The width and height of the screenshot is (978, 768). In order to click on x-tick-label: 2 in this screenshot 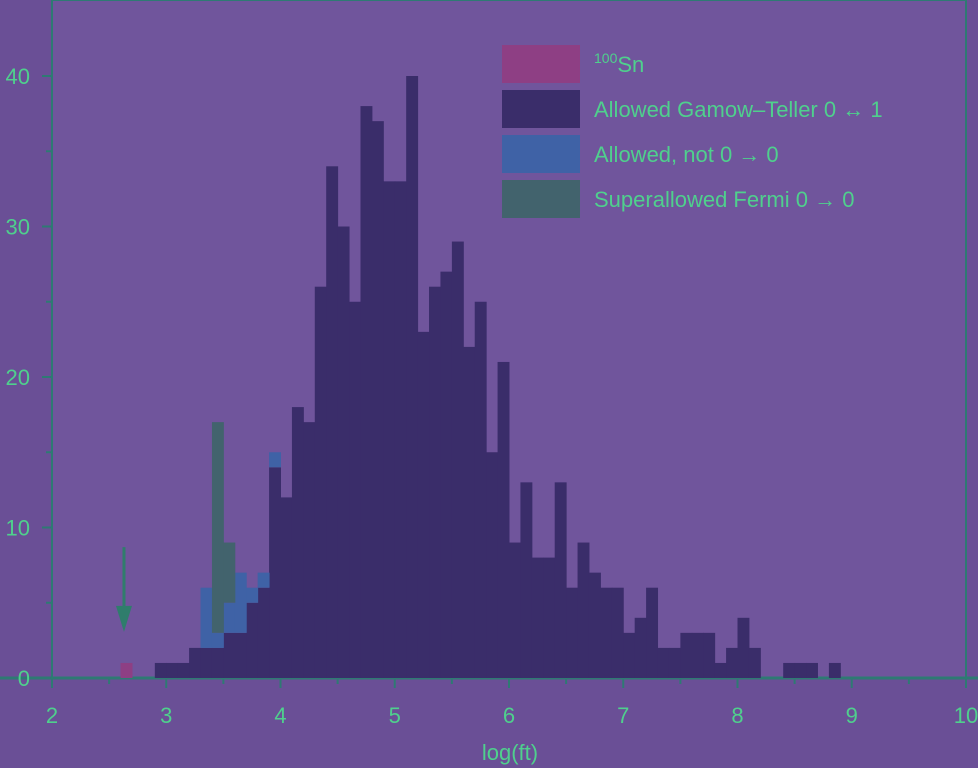, I will do `click(52, 715)`.